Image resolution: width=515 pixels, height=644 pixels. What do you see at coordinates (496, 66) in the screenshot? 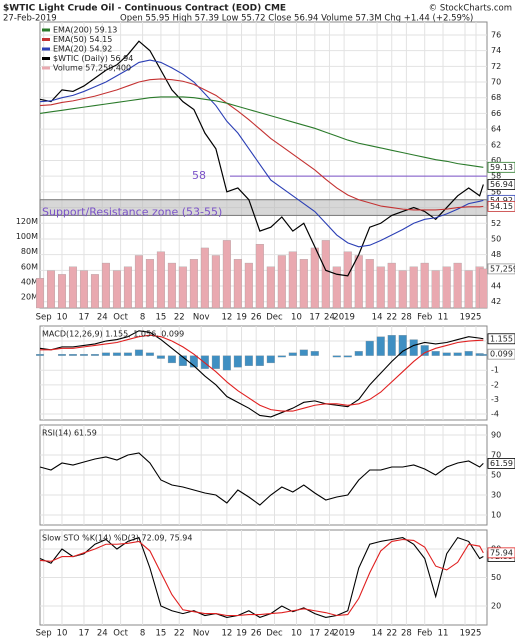
I see `y-tick-label: 72` at bounding box center [496, 66].